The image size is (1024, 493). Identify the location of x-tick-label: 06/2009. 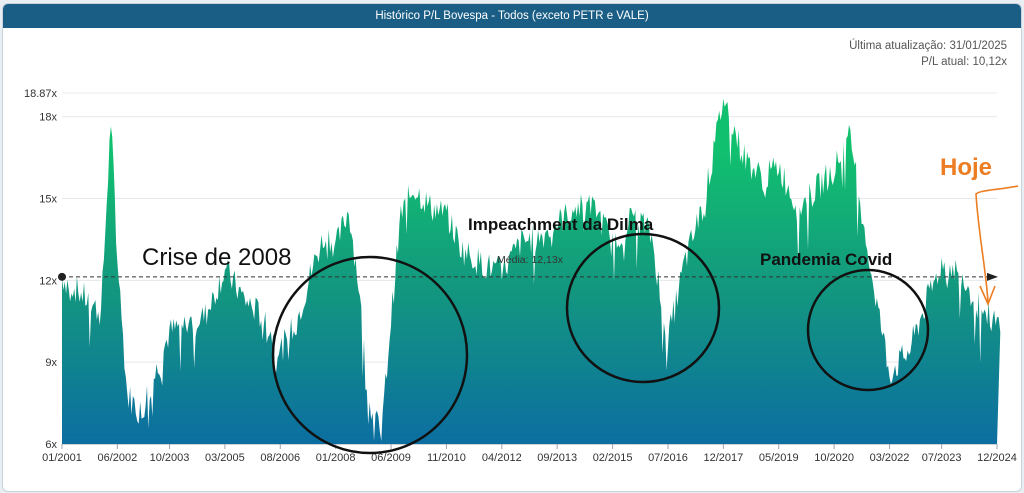
(391, 458).